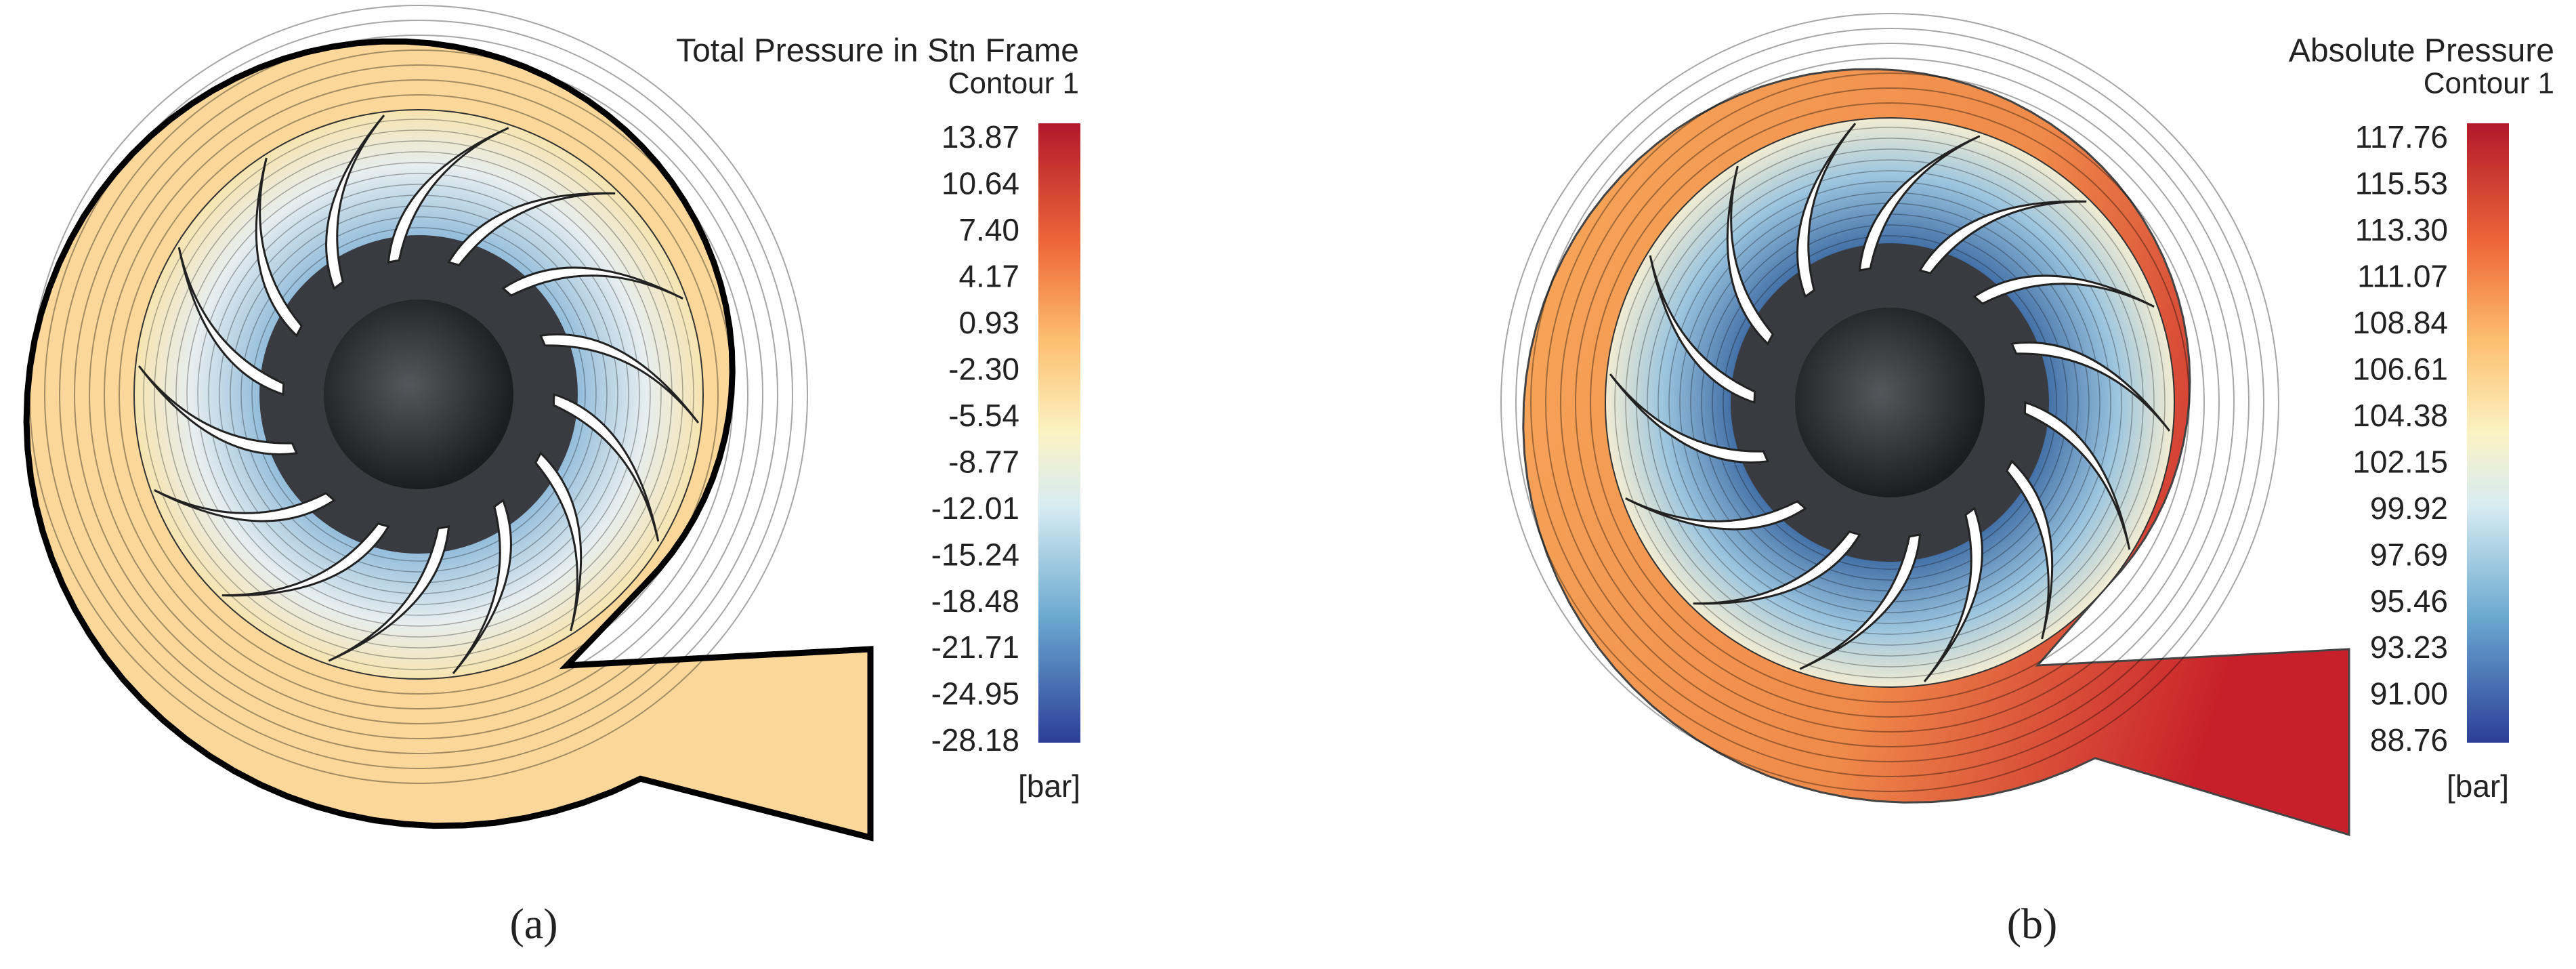  I want to click on colorbar-tick-label: 7.40, so click(988, 229).